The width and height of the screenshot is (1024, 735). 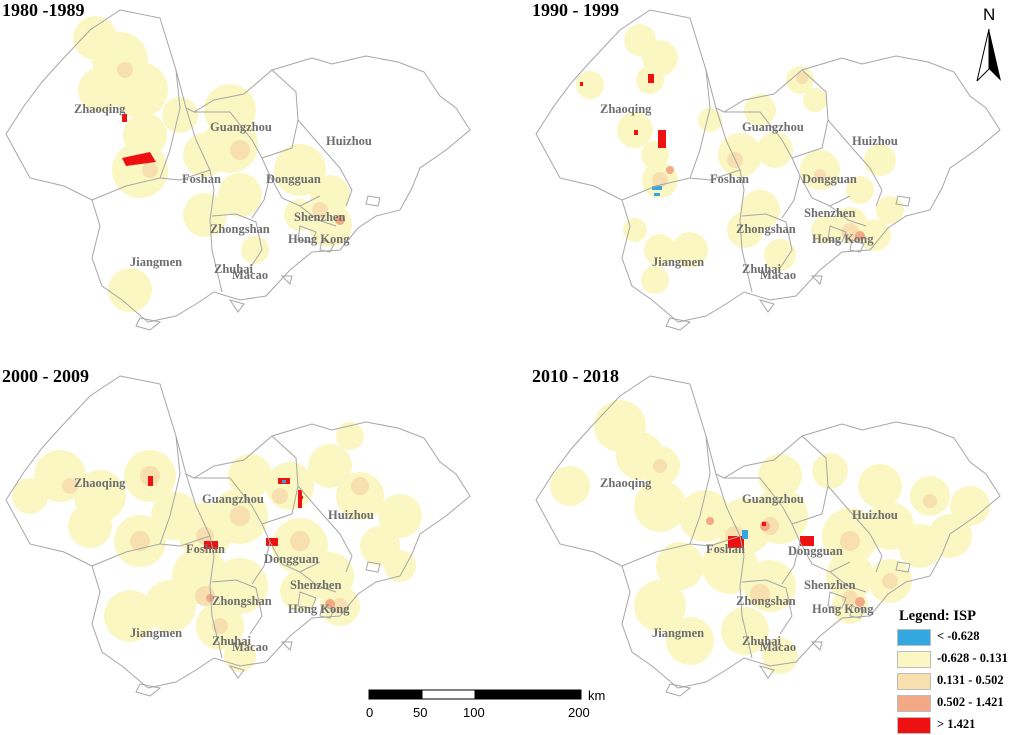 I want to click on scale-bar-graphic, so click(x=475, y=694).